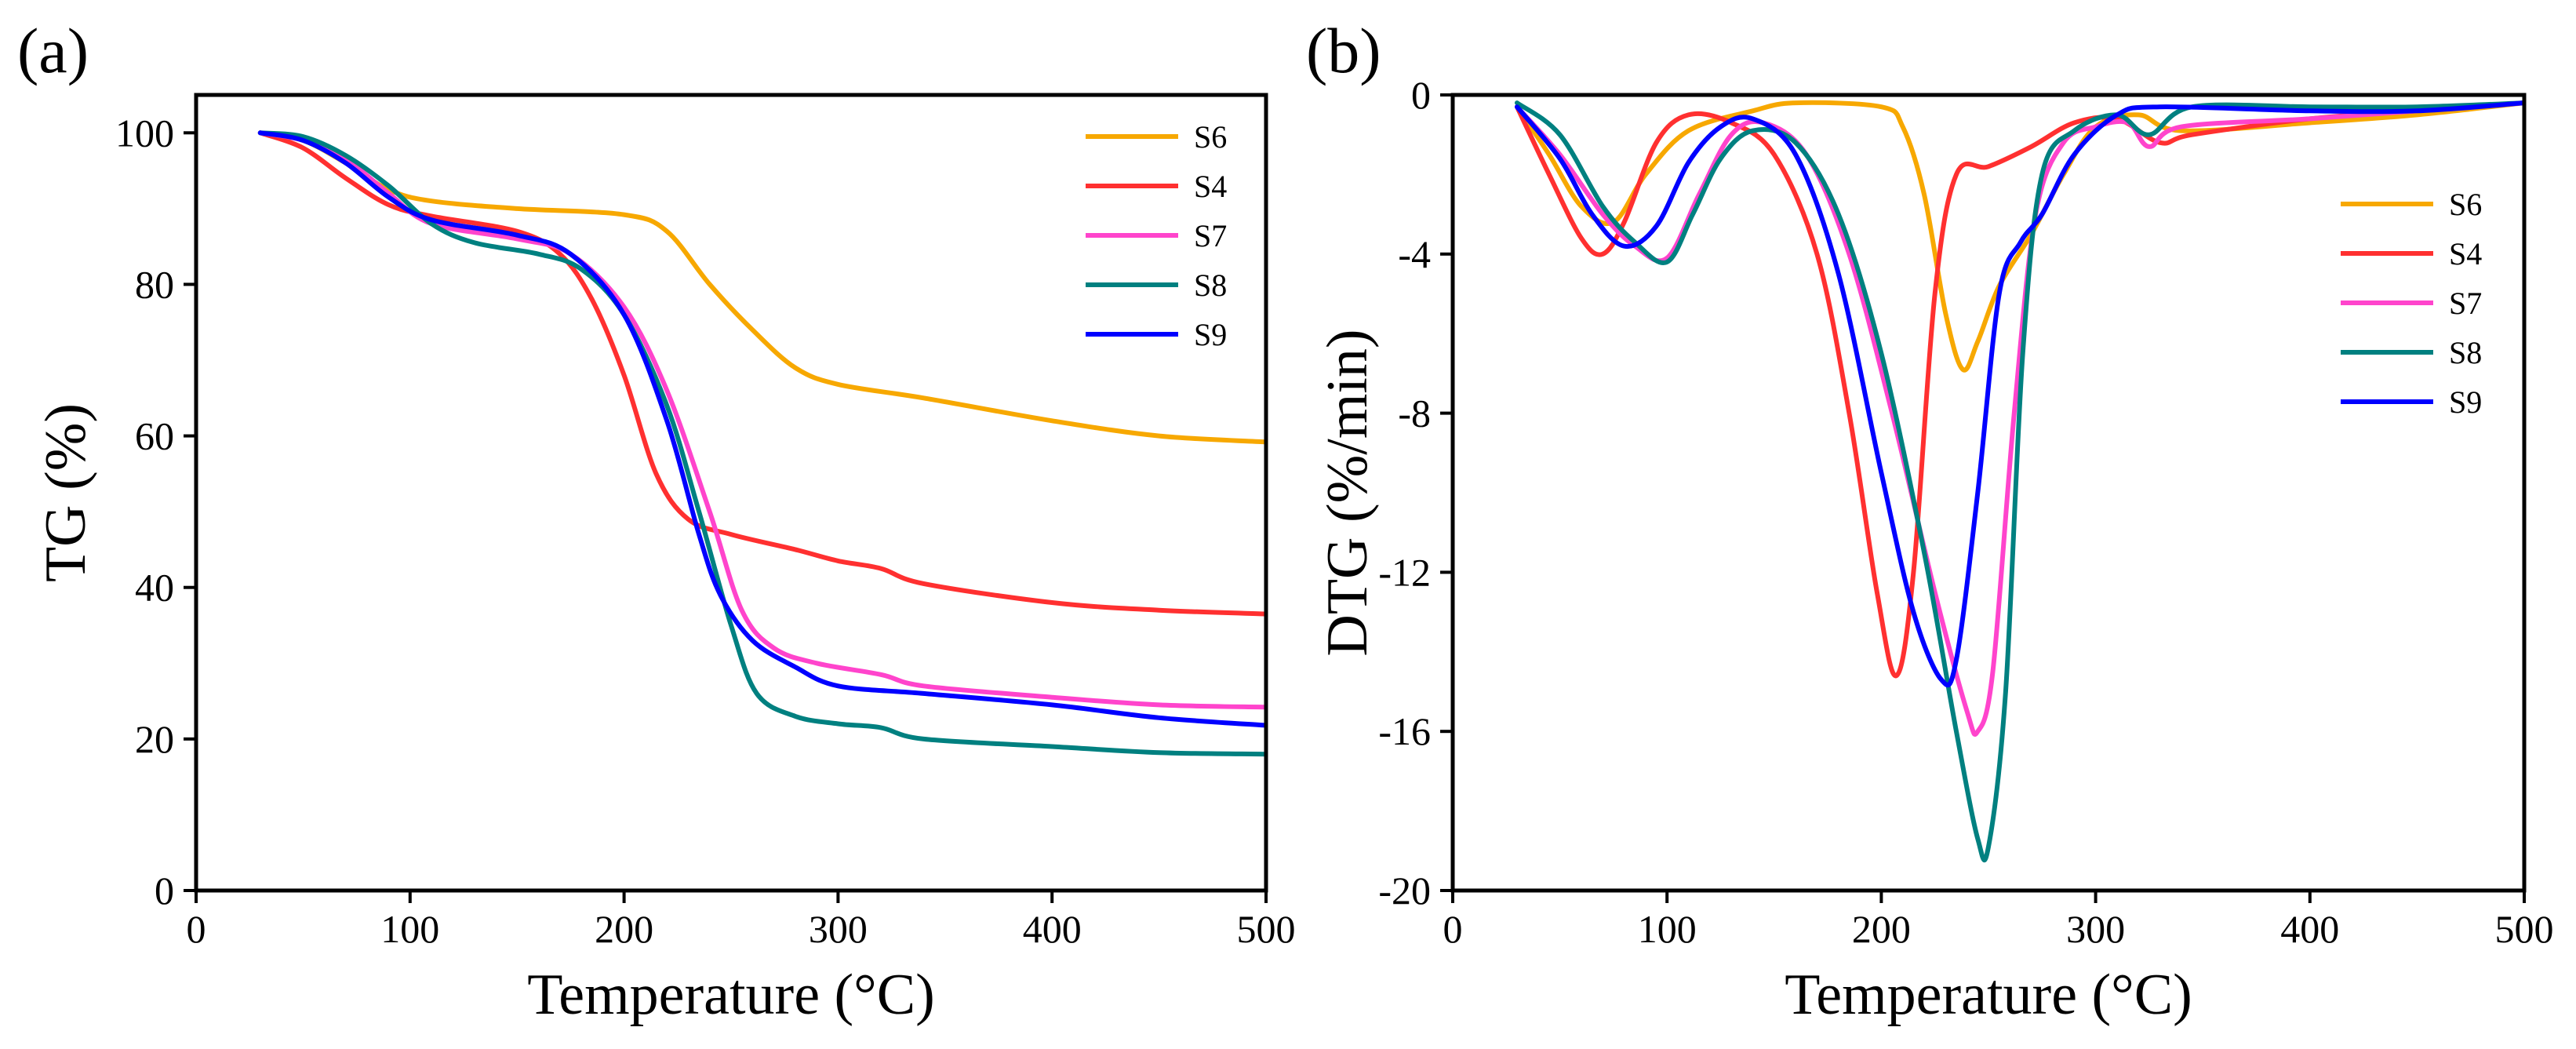  I want to click on y-tick-label: -8, so click(1414, 413).